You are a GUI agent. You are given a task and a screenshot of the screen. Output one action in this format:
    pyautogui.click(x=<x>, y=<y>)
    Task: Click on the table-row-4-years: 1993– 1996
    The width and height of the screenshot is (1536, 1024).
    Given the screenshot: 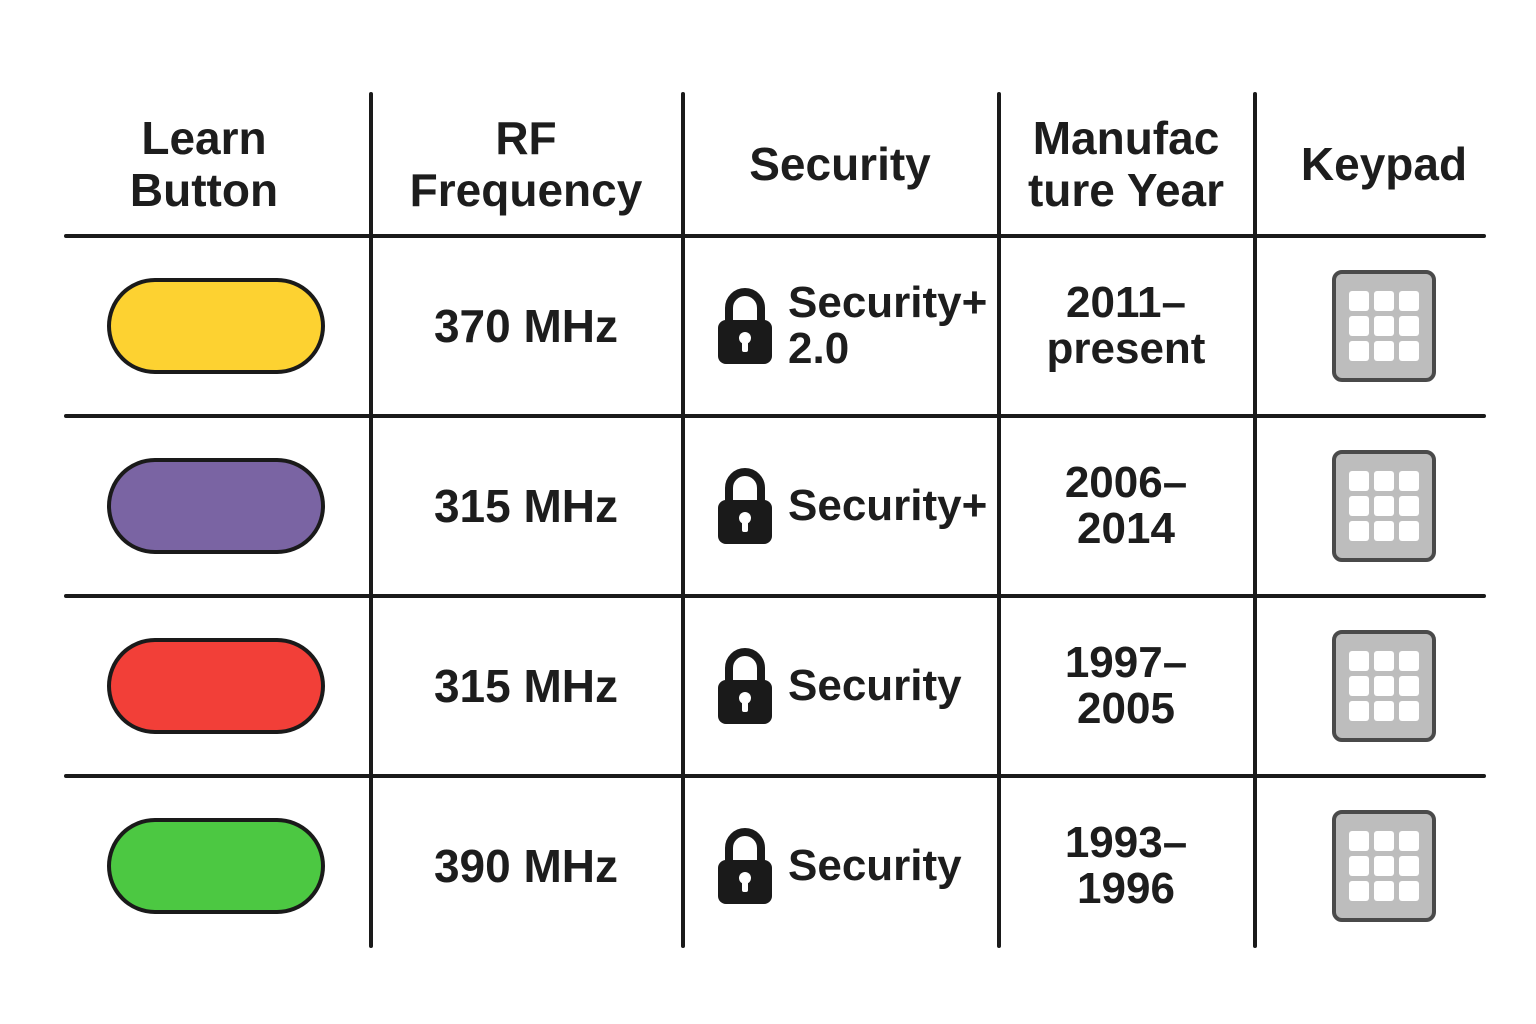 What is the action you would take?
    pyautogui.click(x=1126, y=866)
    